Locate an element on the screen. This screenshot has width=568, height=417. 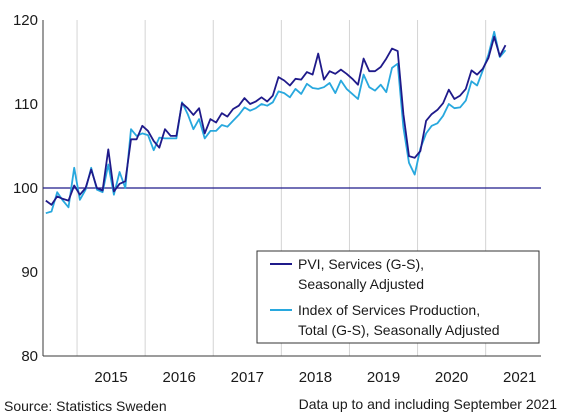
source-note: Source: Statistics Sweden is located at coordinates (85, 406).